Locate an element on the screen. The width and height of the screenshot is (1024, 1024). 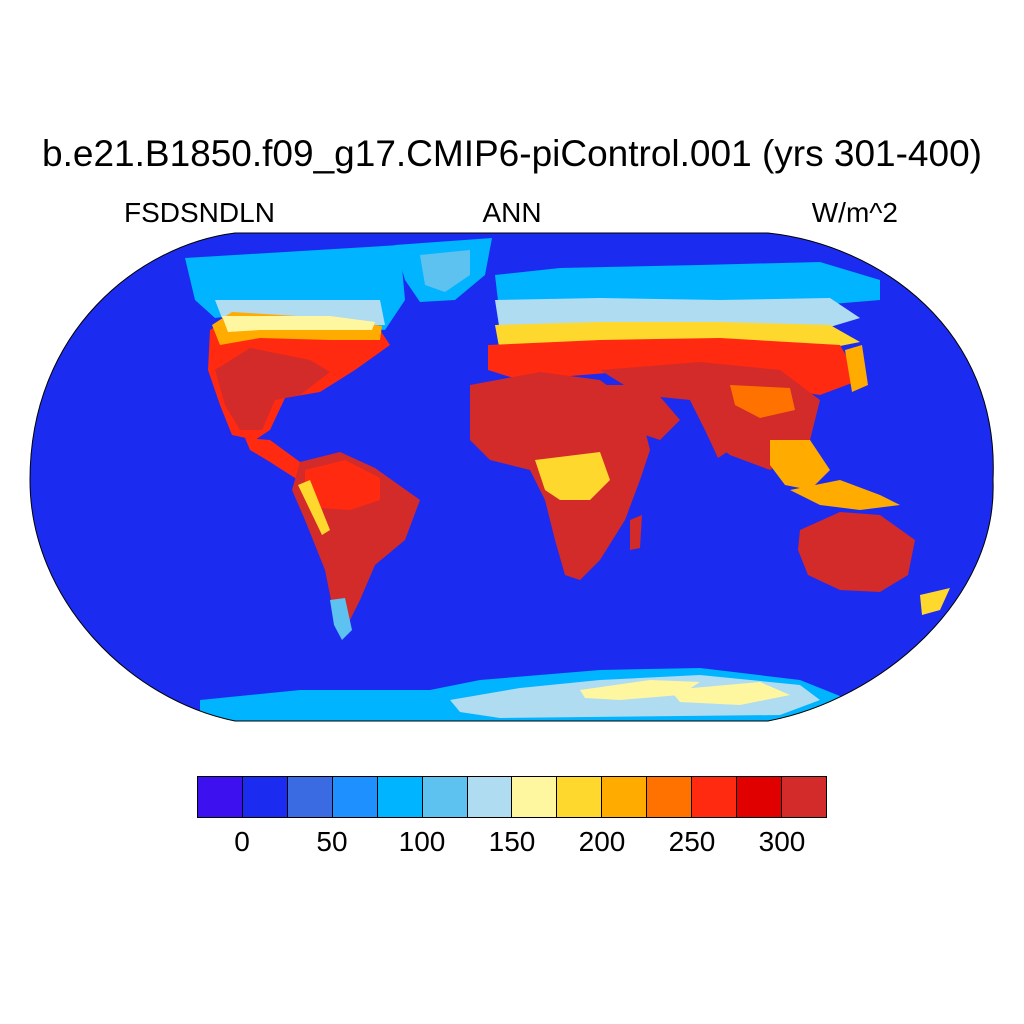
japan is located at coordinates (856, 368).